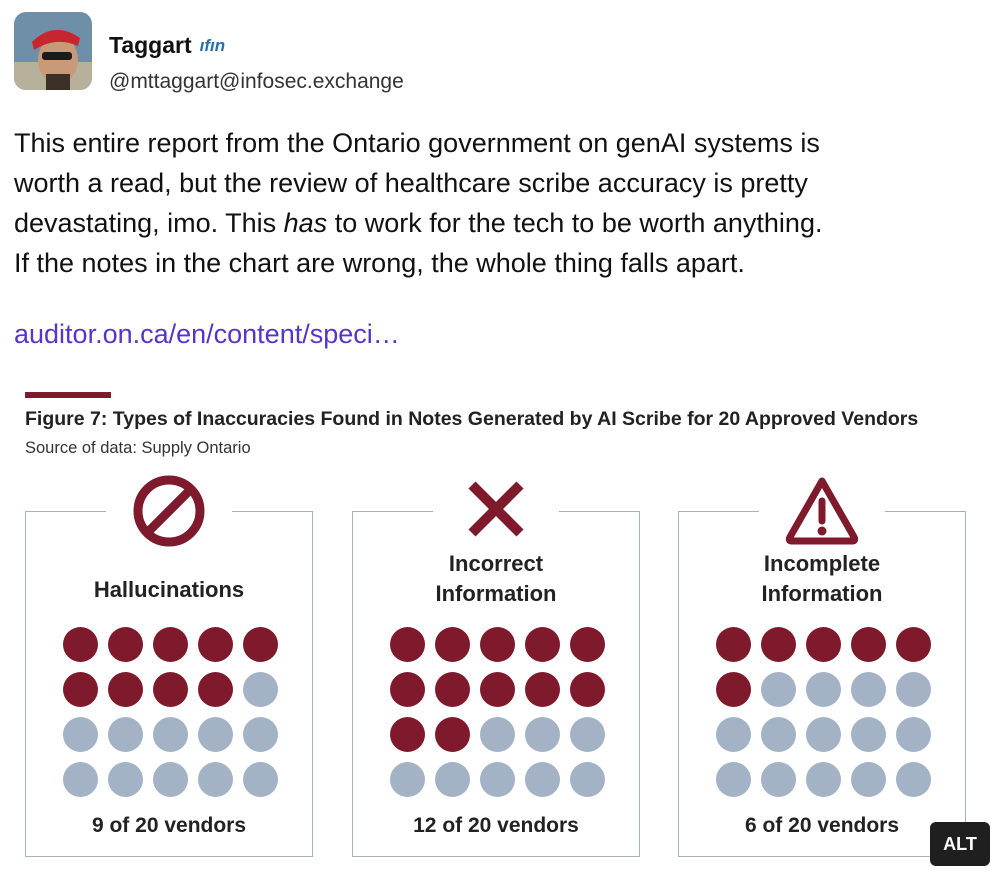 The width and height of the screenshot is (1000, 886). Describe the element at coordinates (212, 45) in the screenshot. I see `bot-badge-icon: ıfın` at that location.